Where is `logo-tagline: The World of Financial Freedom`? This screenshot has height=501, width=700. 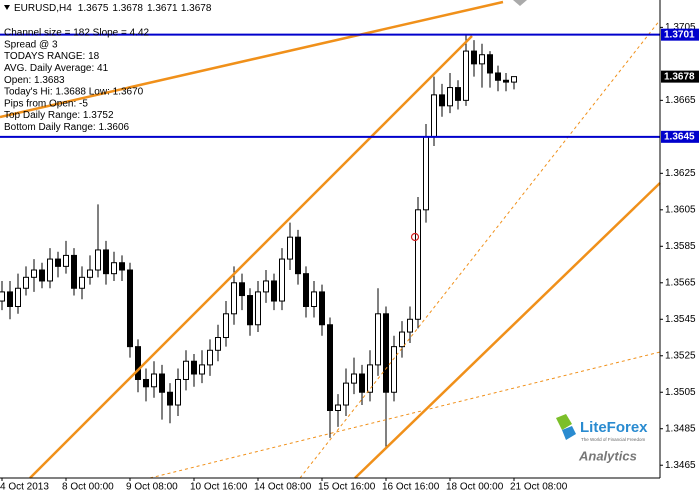 logo-tagline: The World of Financial Freedom is located at coordinates (613, 439).